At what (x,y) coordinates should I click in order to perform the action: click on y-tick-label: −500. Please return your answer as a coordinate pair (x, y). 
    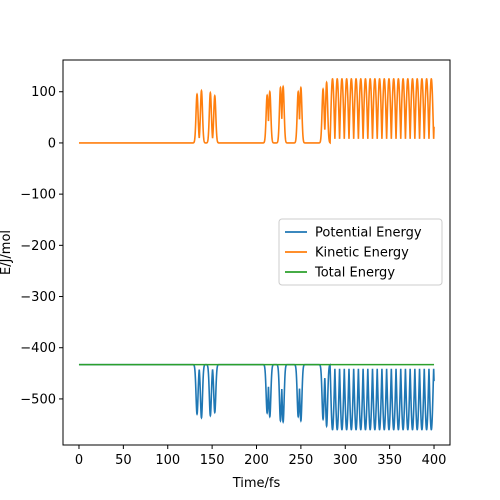
    Looking at the image, I should click on (38, 399).